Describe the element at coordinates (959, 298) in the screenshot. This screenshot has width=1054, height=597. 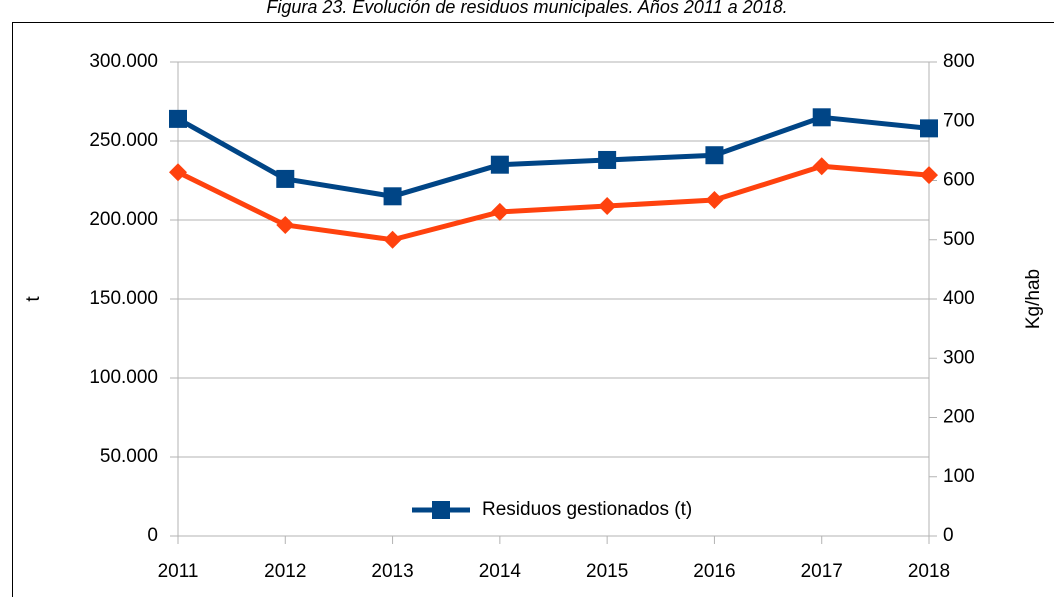
I see `y2-tick-label: 400` at that location.